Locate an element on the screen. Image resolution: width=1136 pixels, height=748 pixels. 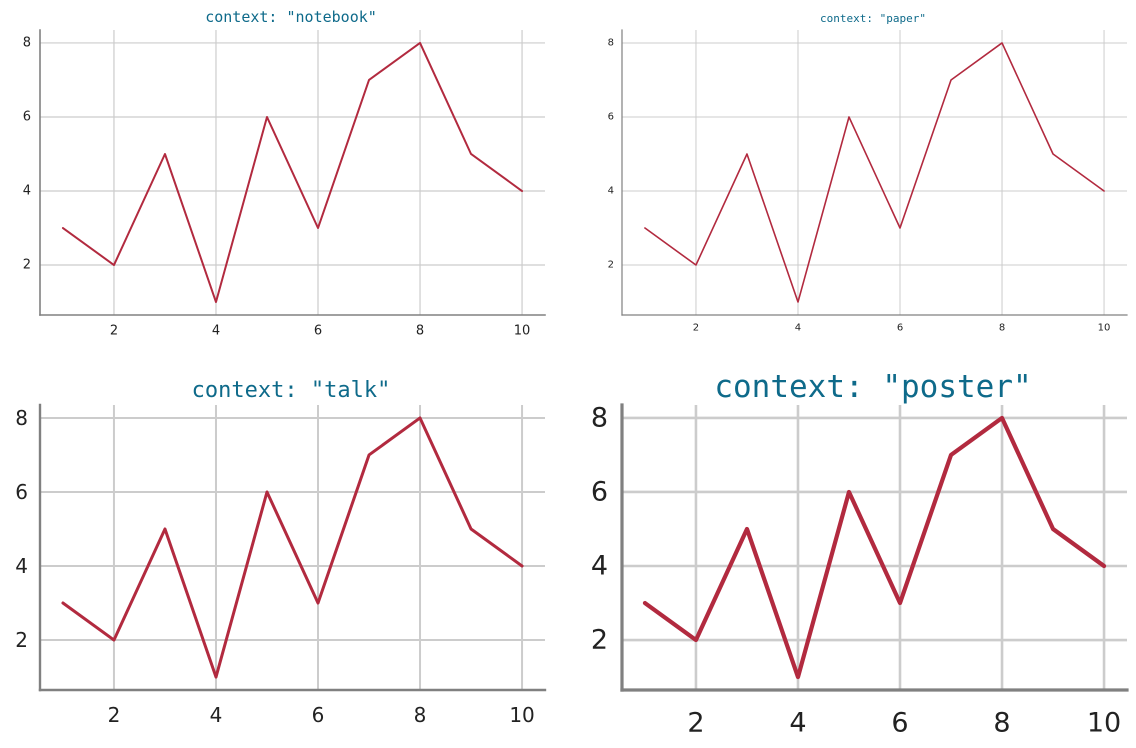
x-tick-label-talk-4: 4 is located at coordinates (216, 715).